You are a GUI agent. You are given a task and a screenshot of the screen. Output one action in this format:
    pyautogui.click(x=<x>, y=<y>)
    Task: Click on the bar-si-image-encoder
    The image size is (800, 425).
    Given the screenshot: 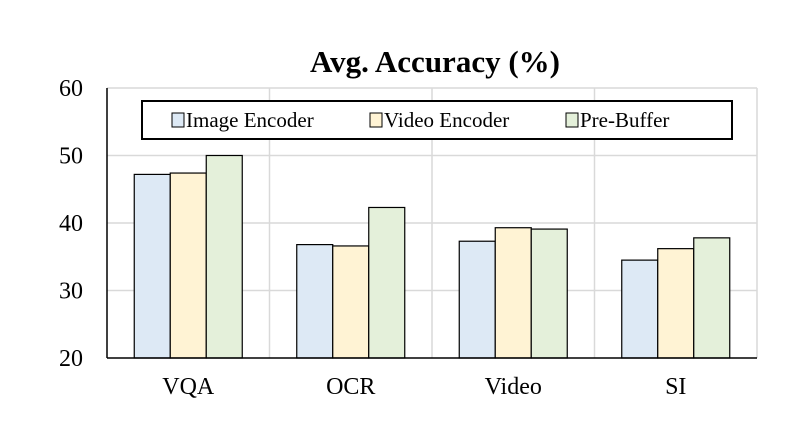 What is the action you would take?
    pyautogui.click(x=640, y=309)
    